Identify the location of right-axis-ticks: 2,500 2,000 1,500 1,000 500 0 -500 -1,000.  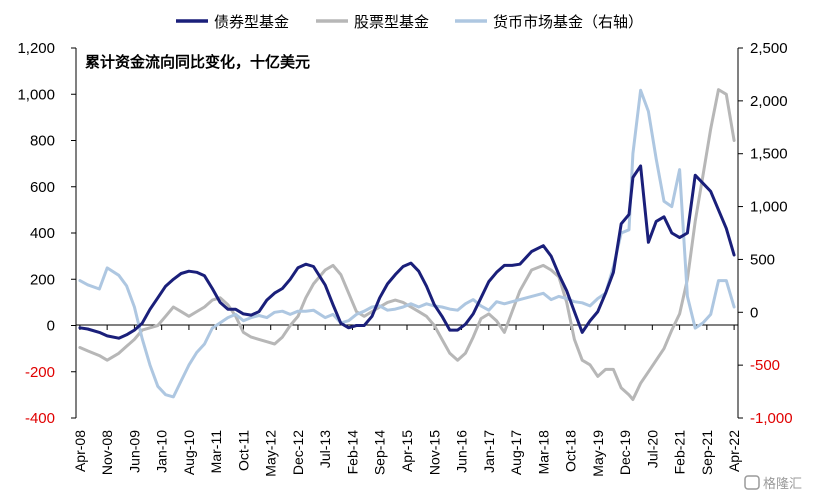
(765, 233).